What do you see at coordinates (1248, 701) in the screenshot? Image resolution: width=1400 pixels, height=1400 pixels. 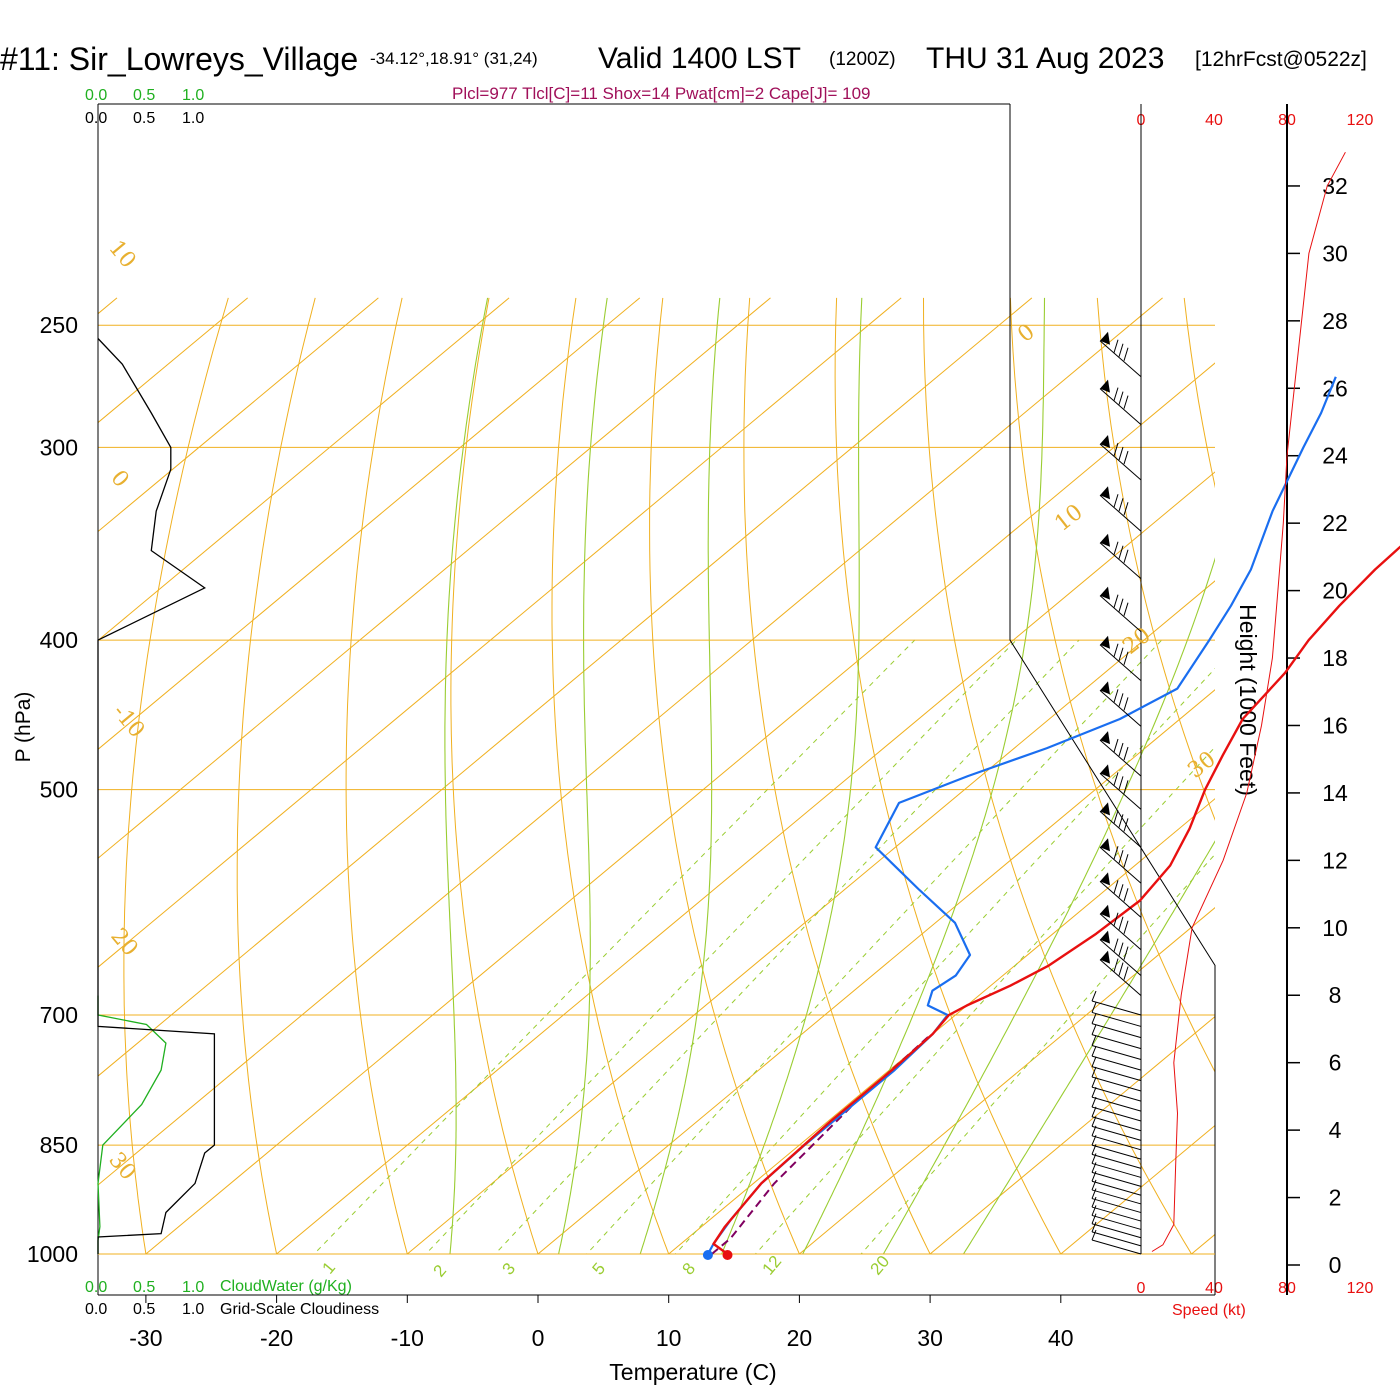 I see `wind-speed-line` at bounding box center [1248, 701].